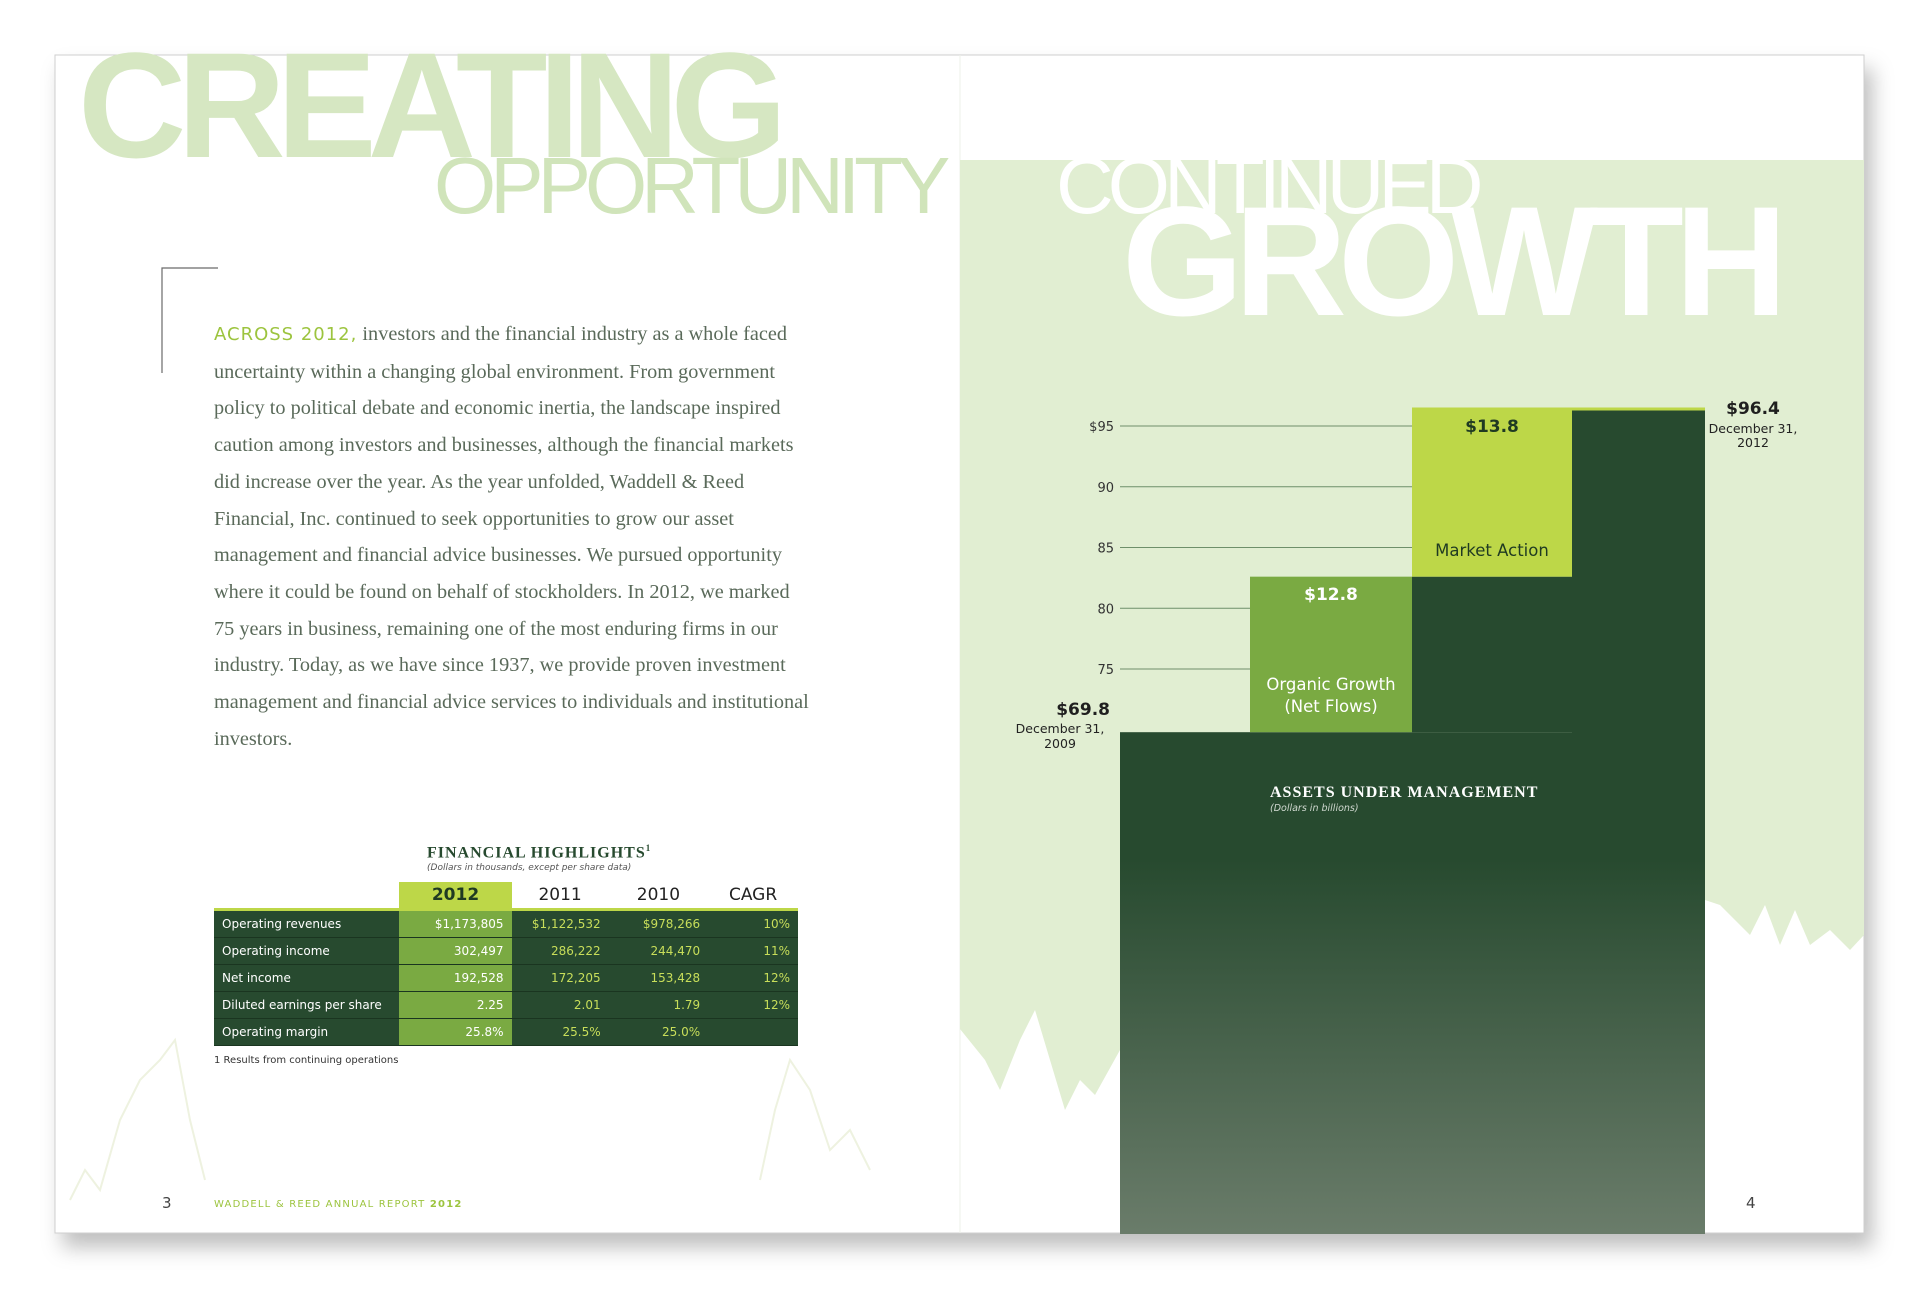 This screenshot has width=1920, height=1289. I want to click on table-cell: $1,122,532, so click(560, 923).